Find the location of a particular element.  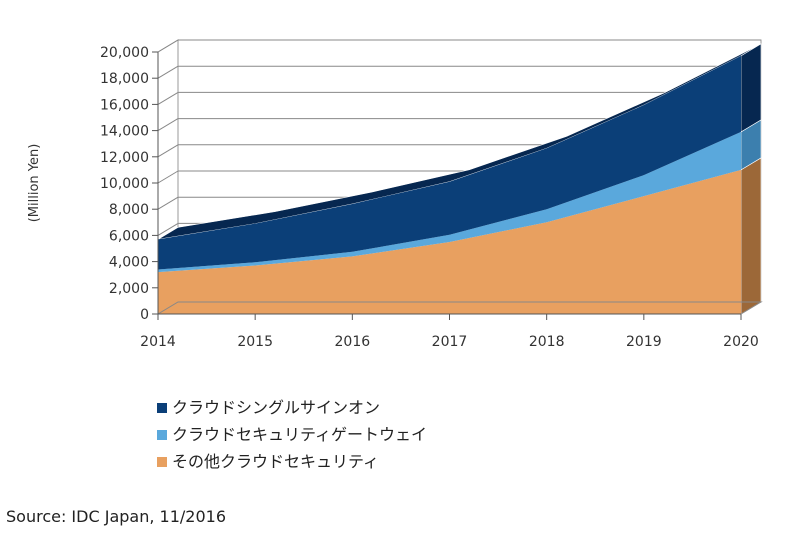

source-note: Source: IDC Japan, 11/2016 is located at coordinates (116, 516).